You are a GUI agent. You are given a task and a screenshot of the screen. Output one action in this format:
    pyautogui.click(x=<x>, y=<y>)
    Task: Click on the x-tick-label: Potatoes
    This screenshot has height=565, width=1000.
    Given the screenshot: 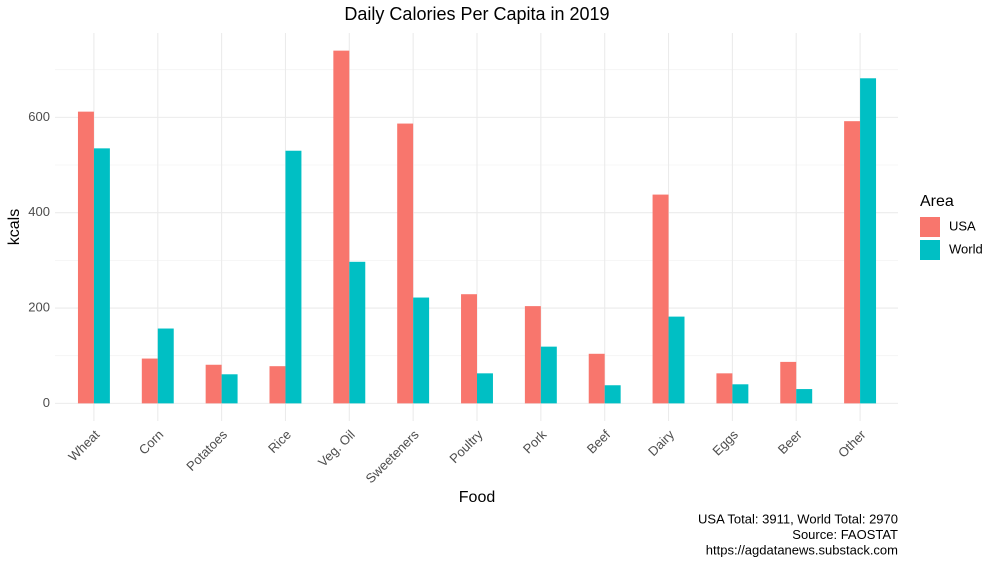 What is the action you would take?
    pyautogui.click(x=206, y=450)
    